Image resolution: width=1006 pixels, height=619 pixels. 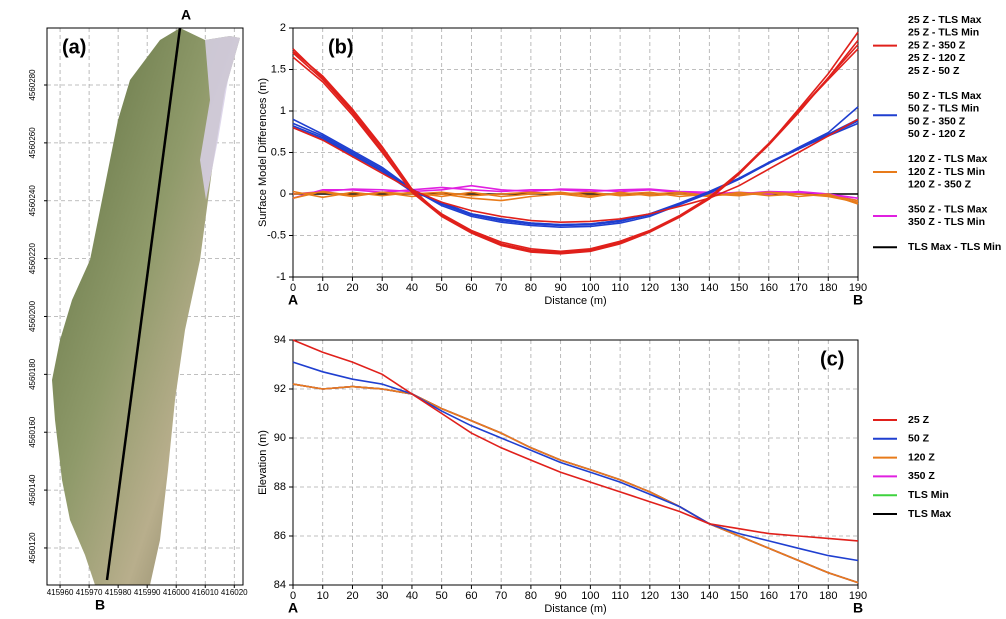 I want to click on x-tick-label: 416010, so click(x=205, y=592).